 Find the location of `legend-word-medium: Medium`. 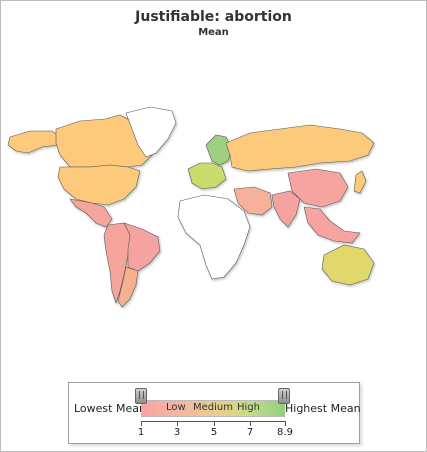

legend-word-medium: Medium is located at coordinates (213, 407).